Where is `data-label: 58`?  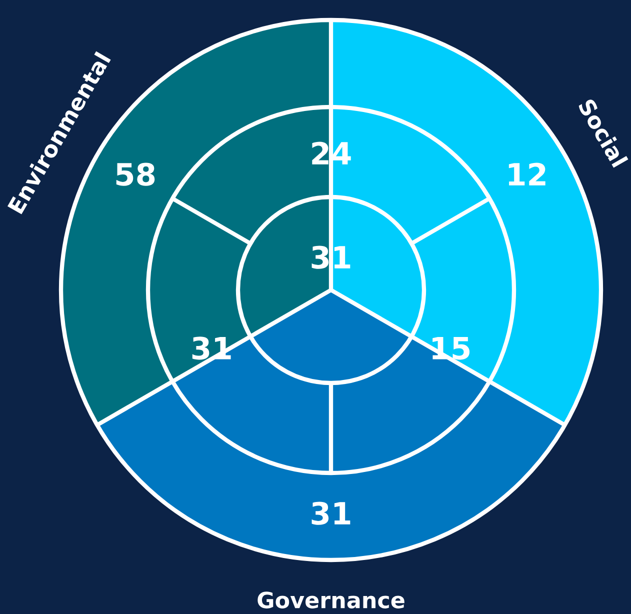
data-label: 58 is located at coordinates (135, 174).